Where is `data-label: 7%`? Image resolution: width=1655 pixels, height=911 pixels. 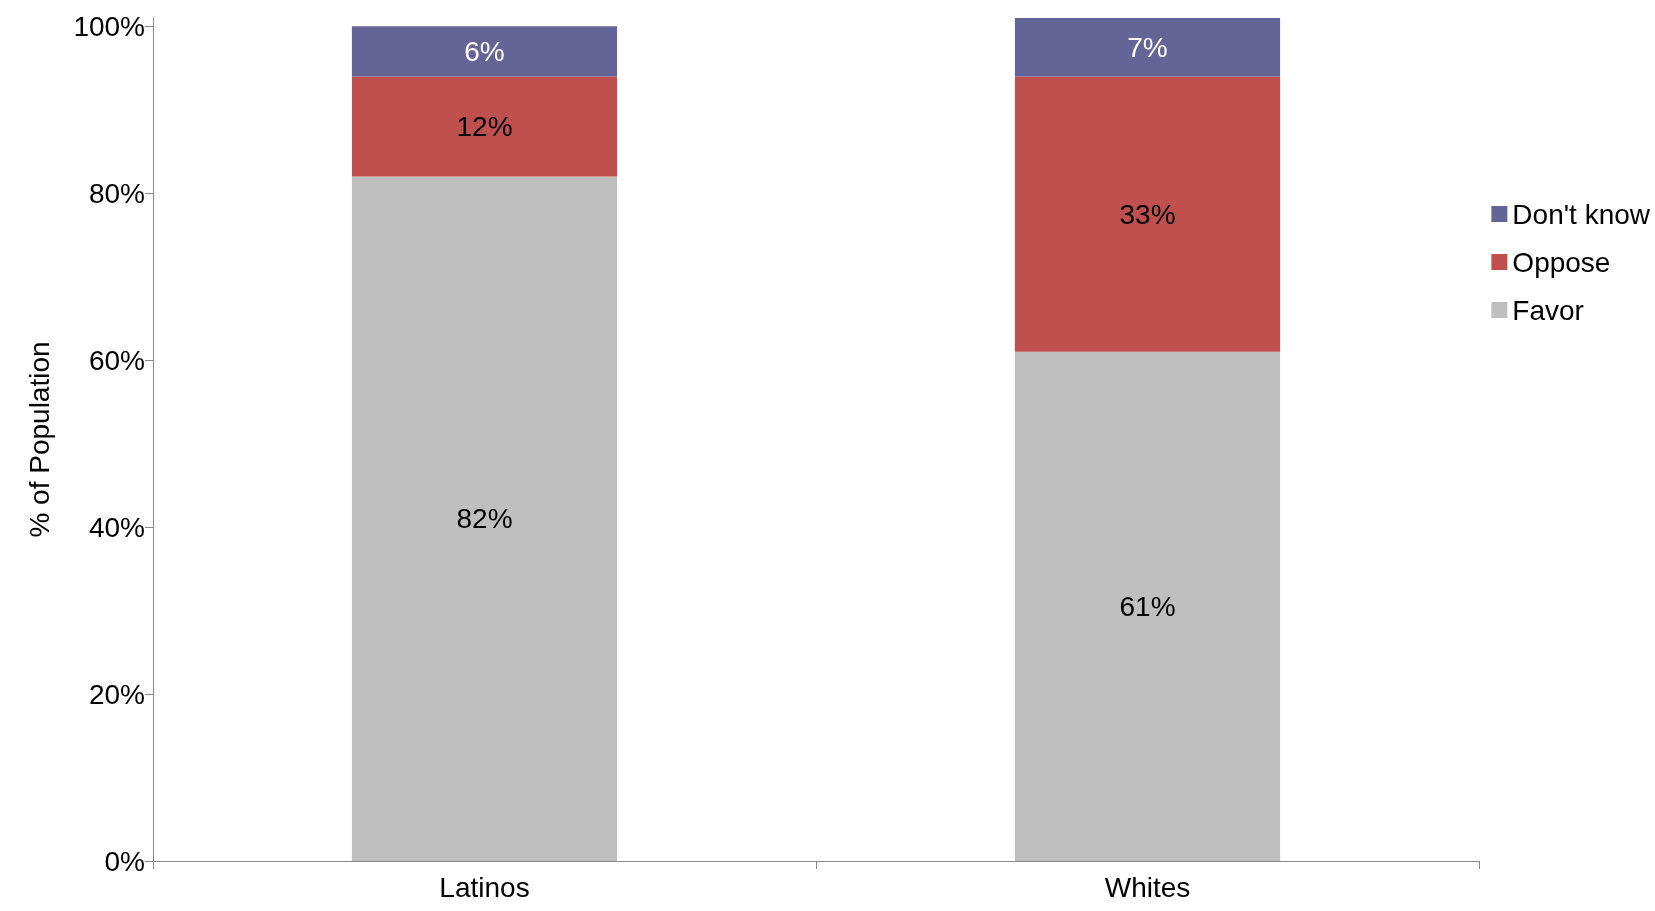
data-label: 7% is located at coordinates (1147, 47).